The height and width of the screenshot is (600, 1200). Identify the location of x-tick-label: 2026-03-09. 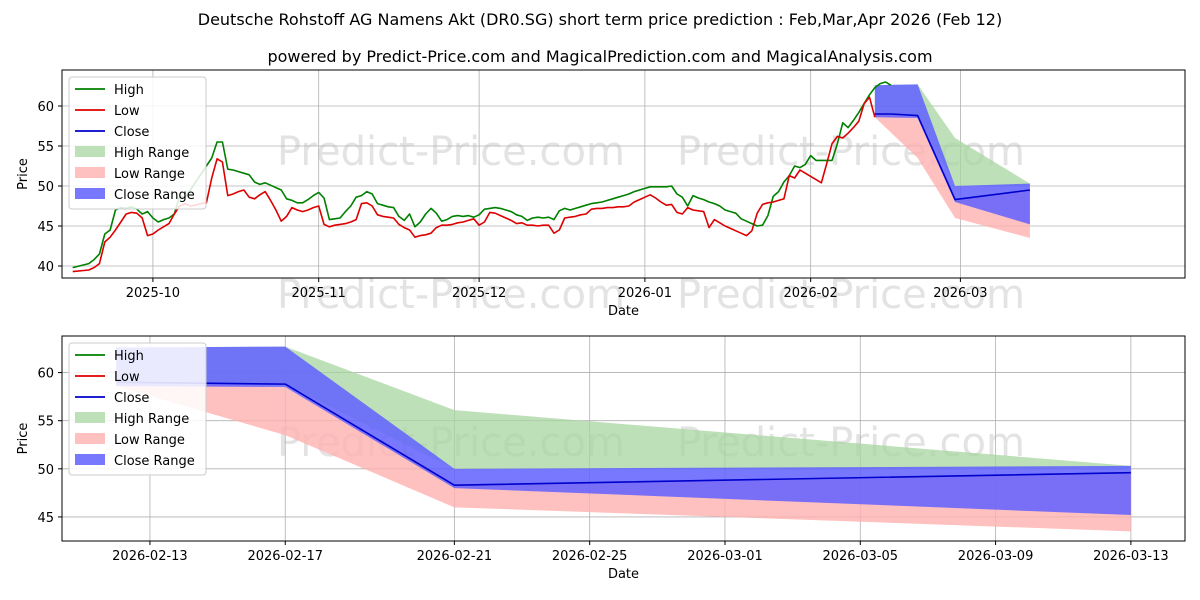
(996, 556).